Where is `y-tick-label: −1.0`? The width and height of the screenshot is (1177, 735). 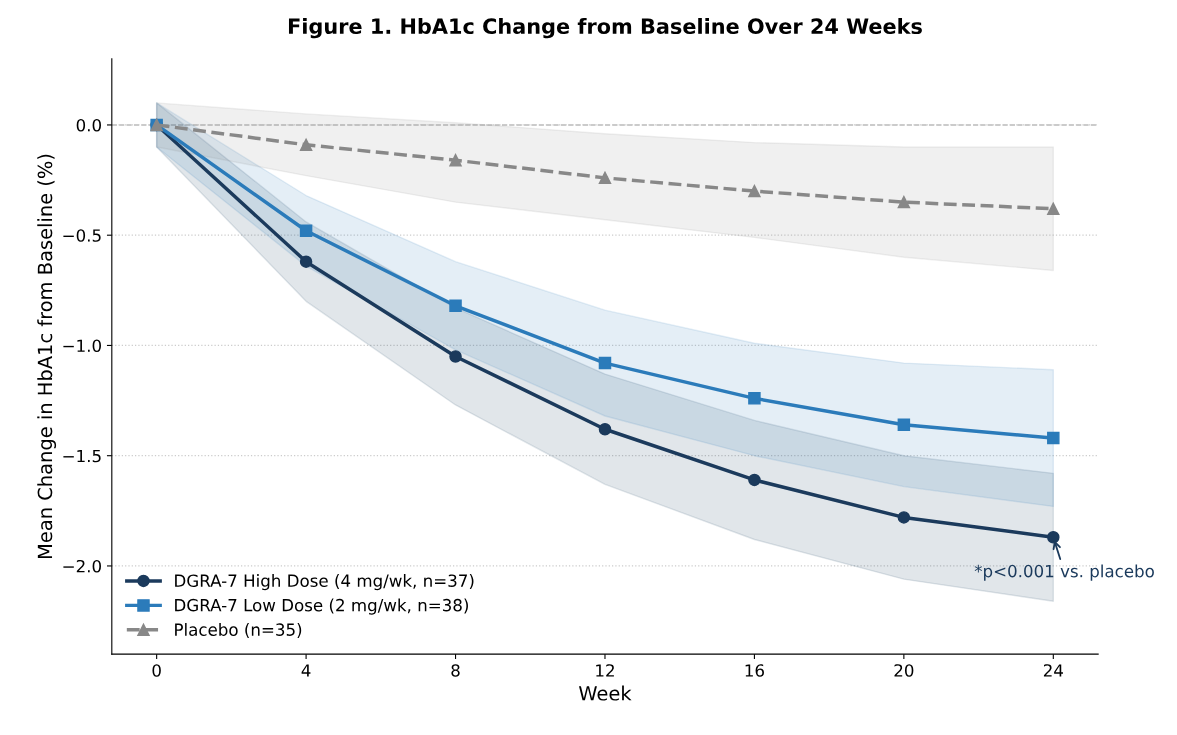
y-tick-label: −1.0 is located at coordinates (82, 346).